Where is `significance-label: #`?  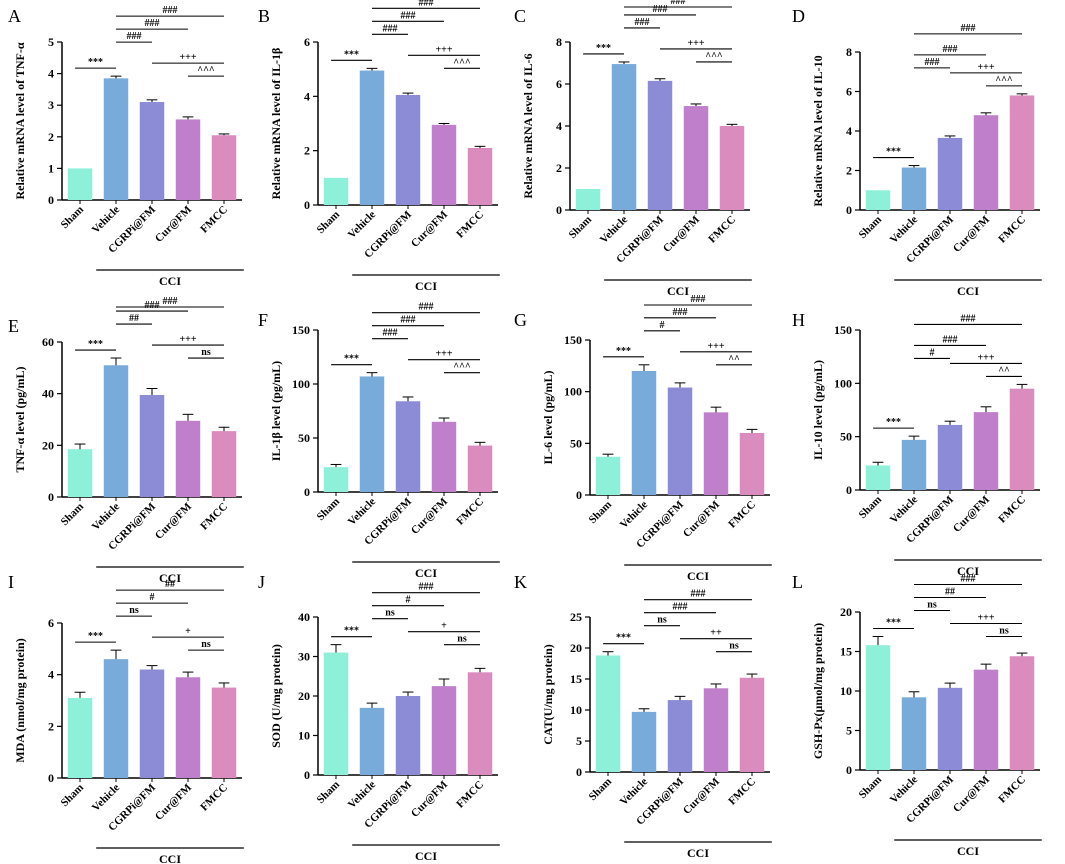
significance-label: # is located at coordinates (408, 600).